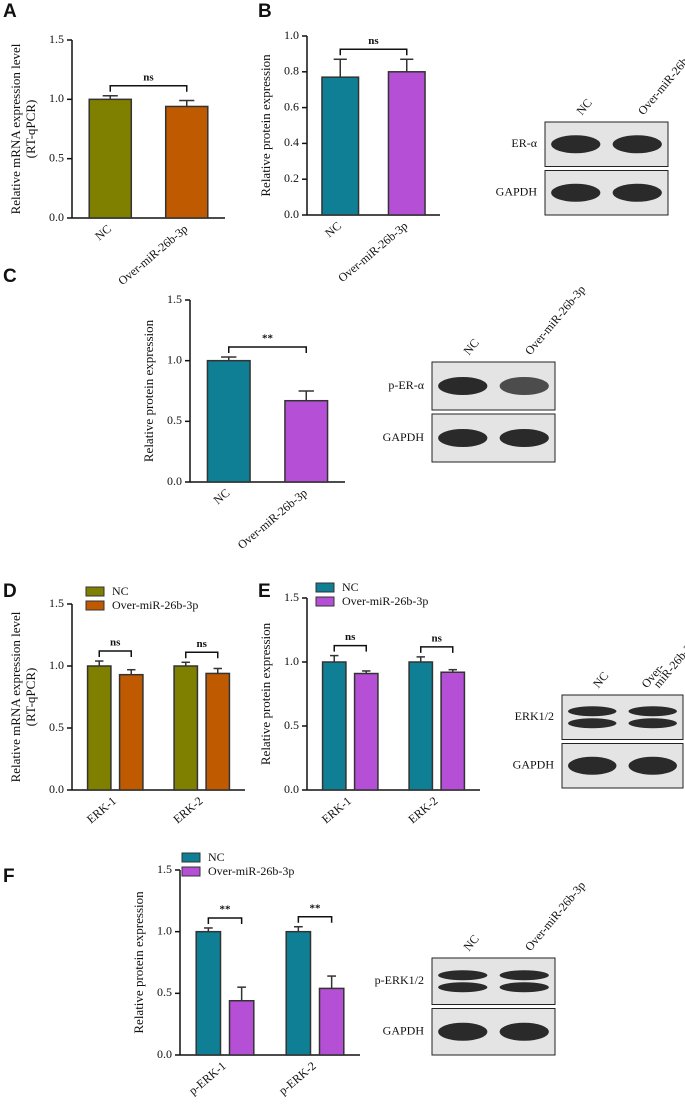 The height and width of the screenshot is (1114, 685). I want to click on blot-row-label: p-ER-α, so click(406, 385).